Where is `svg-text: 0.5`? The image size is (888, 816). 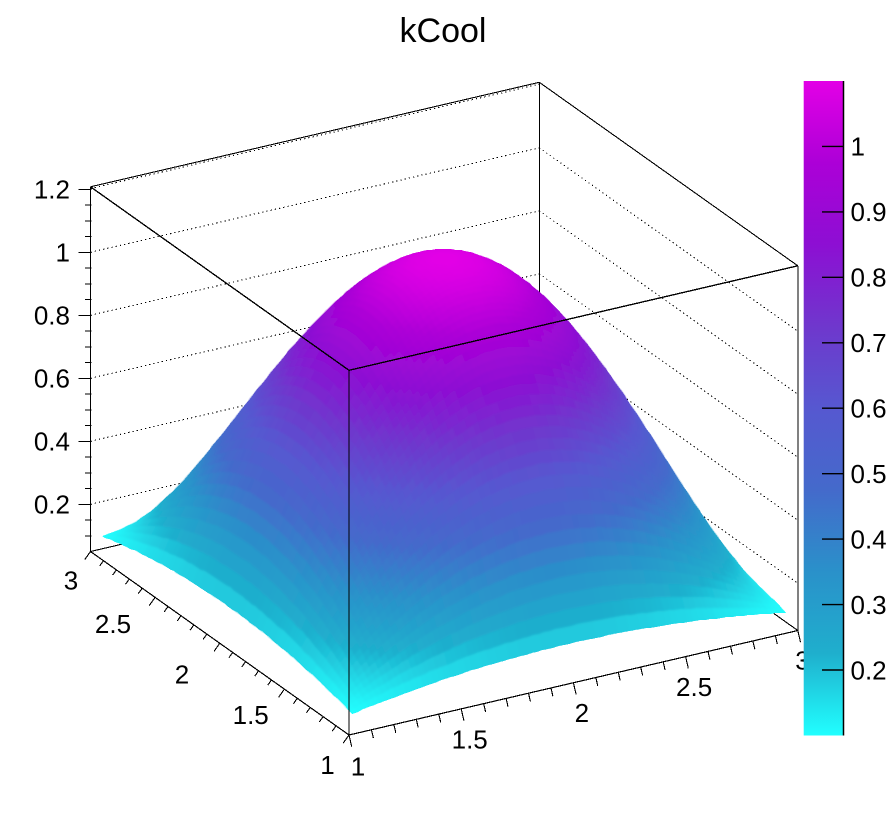
svg-text: 0.5 is located at coordinates (869, 474).